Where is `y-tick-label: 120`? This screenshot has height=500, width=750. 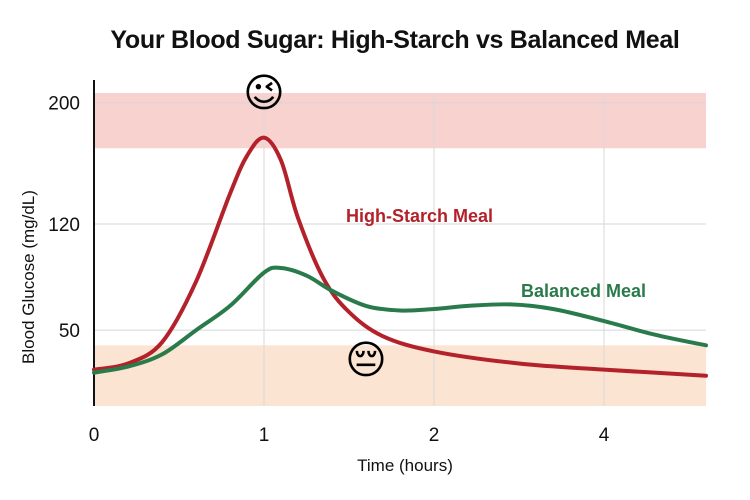
y-tick-label: 120 is located at coordinates (64, 225).